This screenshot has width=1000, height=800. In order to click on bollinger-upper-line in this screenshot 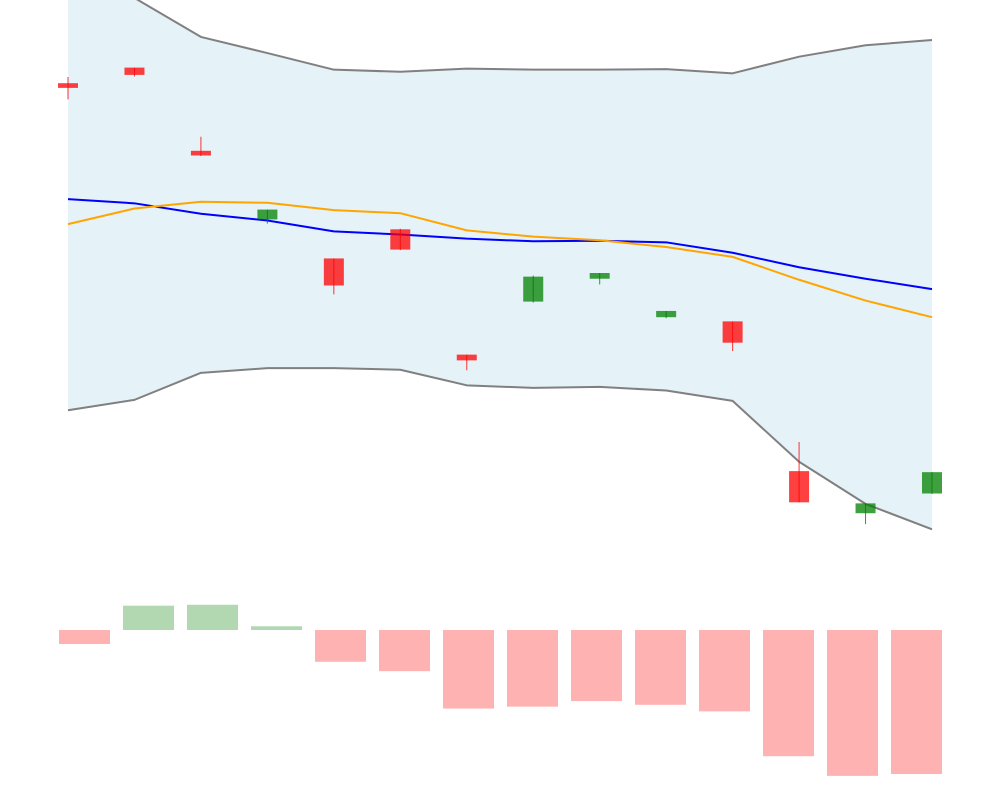, I will do `click(534, 37)`.